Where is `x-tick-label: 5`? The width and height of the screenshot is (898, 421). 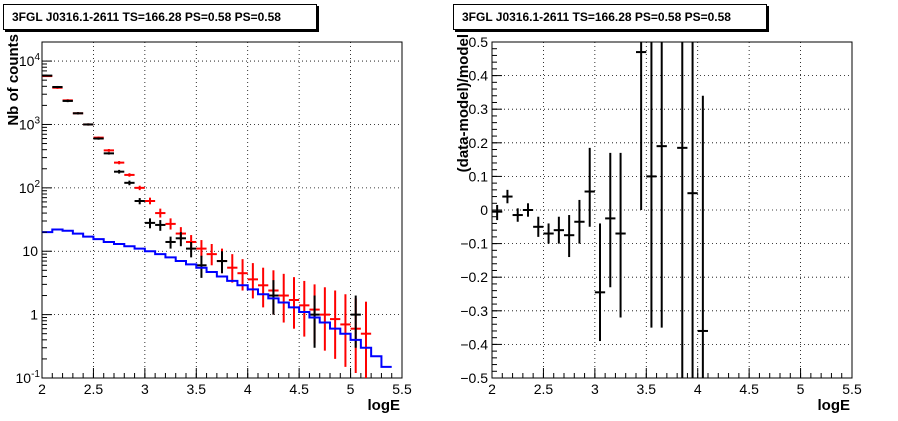 x-tick-label: 5 is located at coordinates (801, 389).